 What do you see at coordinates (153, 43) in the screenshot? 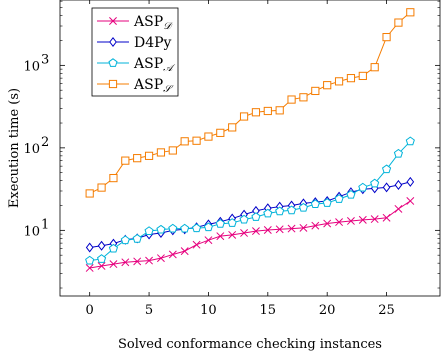
I see `legend-label: D4Py` at bounding box center [153, 43].